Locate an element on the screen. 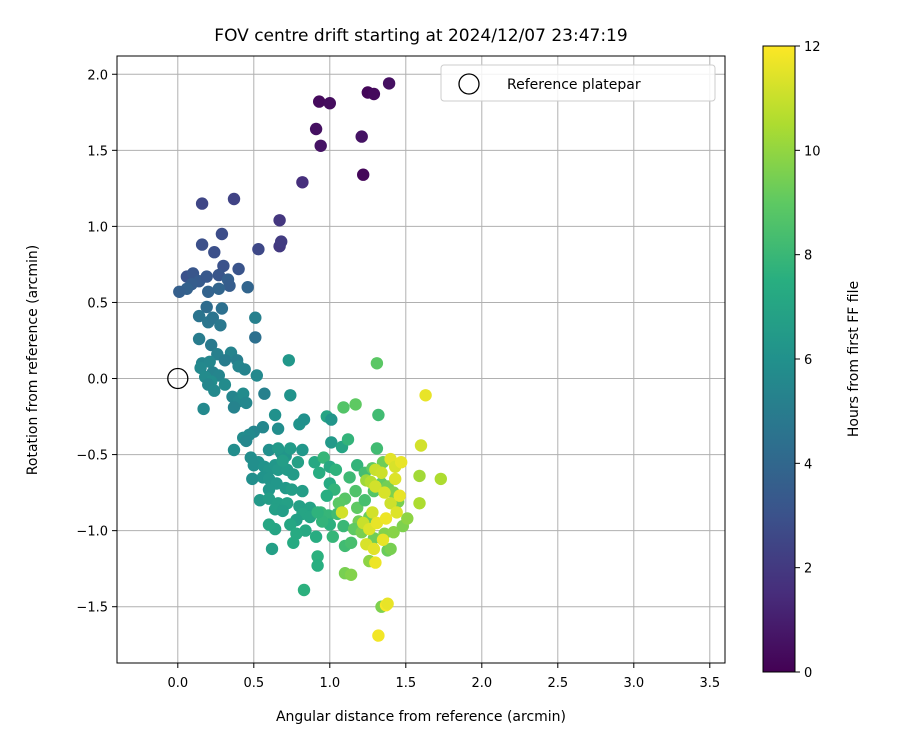 This screenshot has width=900, height=750. y-tick-label: 2.0 is located at coordinates (97, 75).